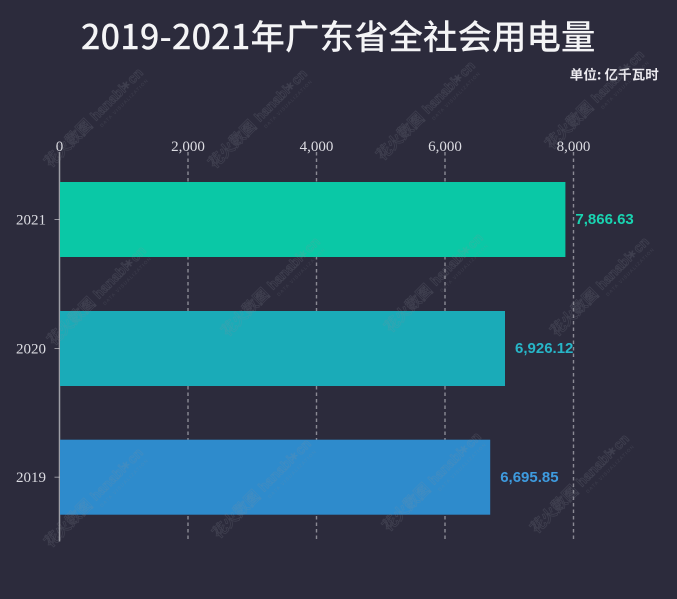 This screenshot has width=677, height=599. I want to click on svg-text: 2020, so click(31, 350).